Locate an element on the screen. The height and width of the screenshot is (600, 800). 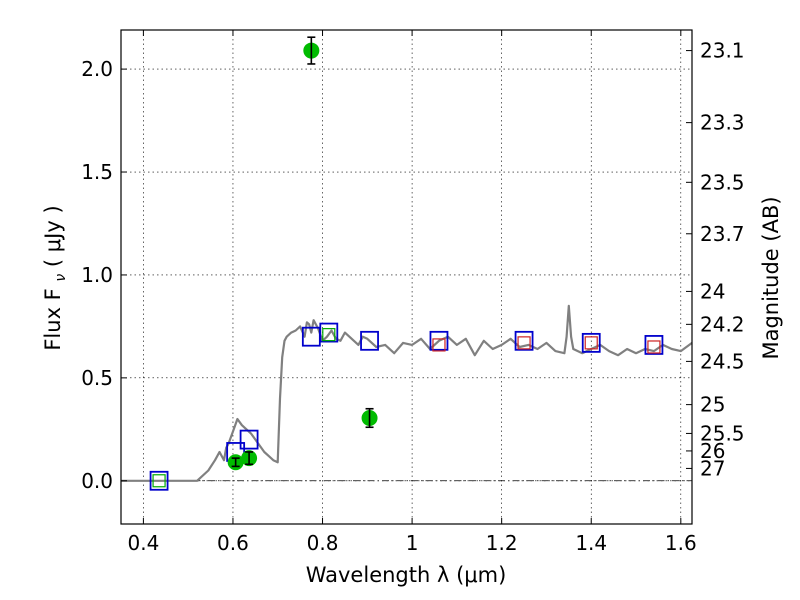
magnitude-tick-label: 23.5 is located at coordinates (722, 182).